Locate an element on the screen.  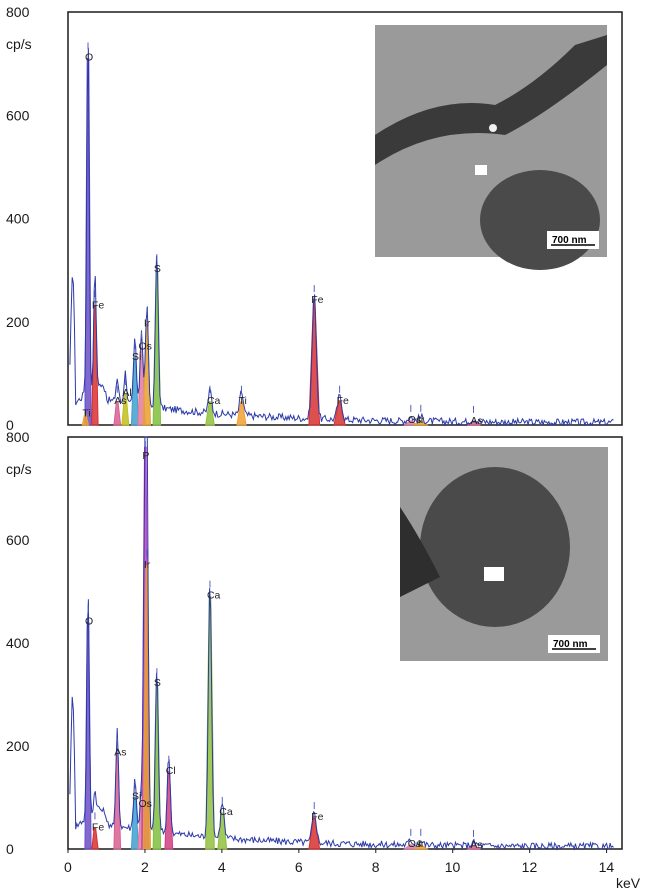
x-tick-label: 2 is located at coordinates (145, 867).